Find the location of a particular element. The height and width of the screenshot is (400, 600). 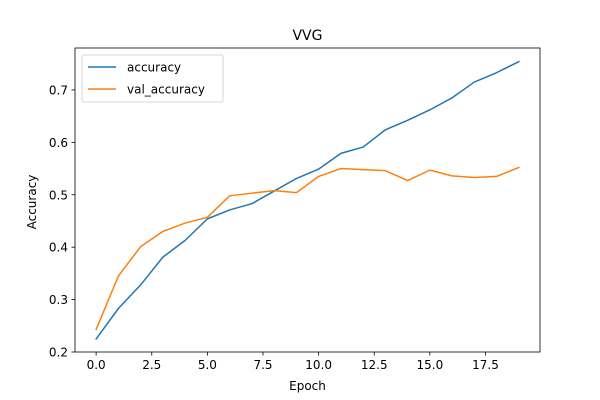

legend-box is located at coordinates (152, 78).